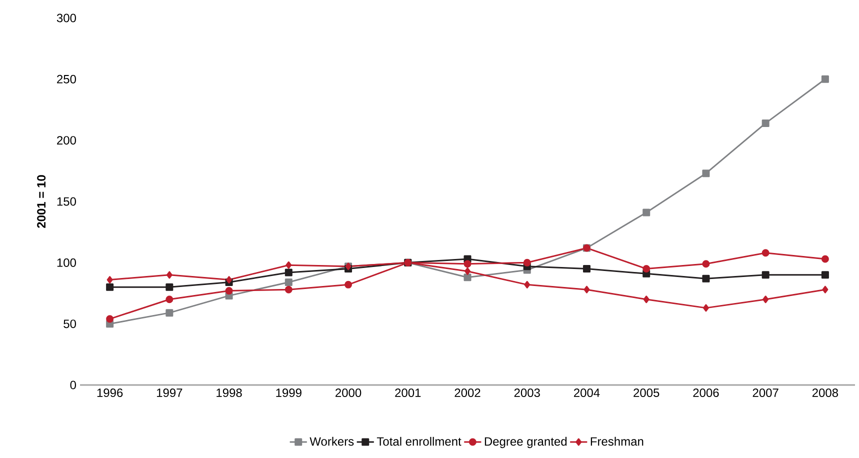  Describe the element at coordinates (66, 79) in the screenshot. I see `y-tick-label: 250` at that location.